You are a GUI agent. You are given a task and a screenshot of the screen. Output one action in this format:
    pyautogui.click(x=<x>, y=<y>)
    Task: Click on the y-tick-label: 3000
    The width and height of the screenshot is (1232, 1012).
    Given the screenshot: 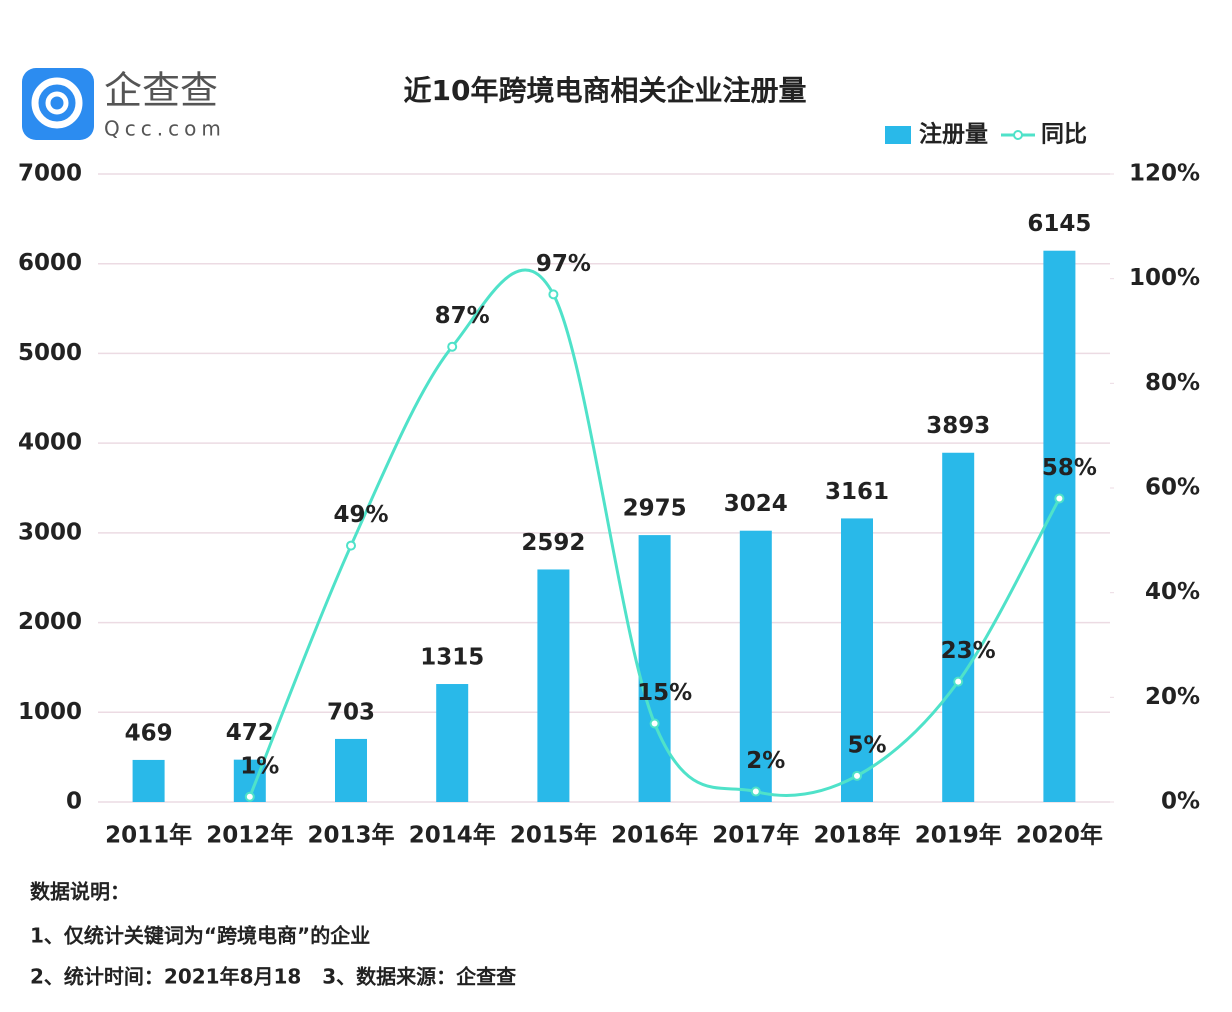 What is the action you would take?
    pyautogui.click(x=50, y=532)
    